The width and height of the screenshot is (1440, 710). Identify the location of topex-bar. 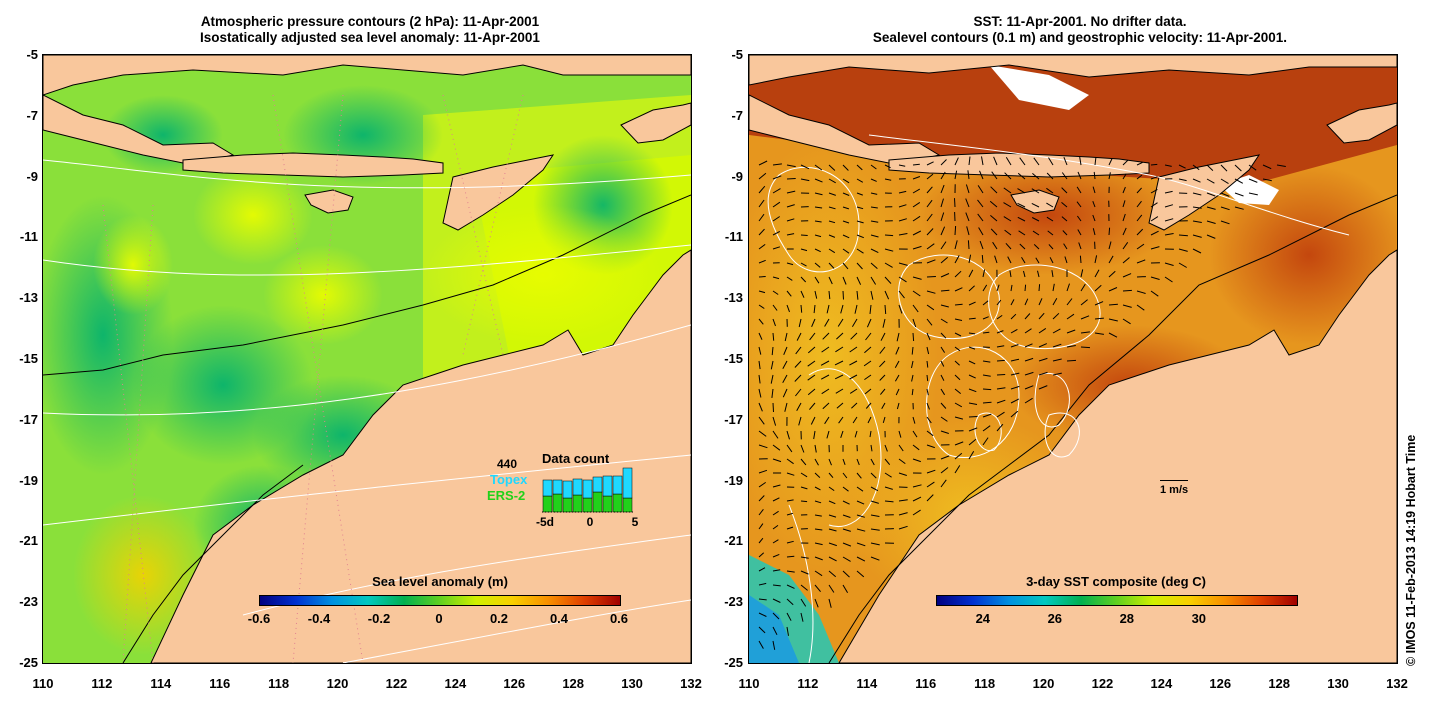
(627, 483).